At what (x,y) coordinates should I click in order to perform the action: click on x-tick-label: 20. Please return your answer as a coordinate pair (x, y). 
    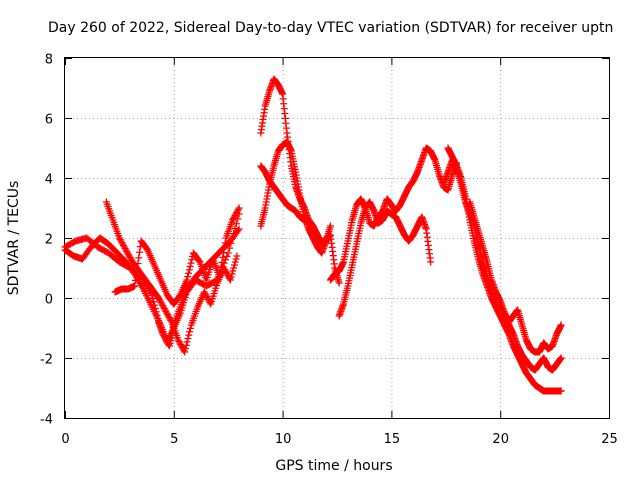
    Looking at the image, I should click on (500, 439).